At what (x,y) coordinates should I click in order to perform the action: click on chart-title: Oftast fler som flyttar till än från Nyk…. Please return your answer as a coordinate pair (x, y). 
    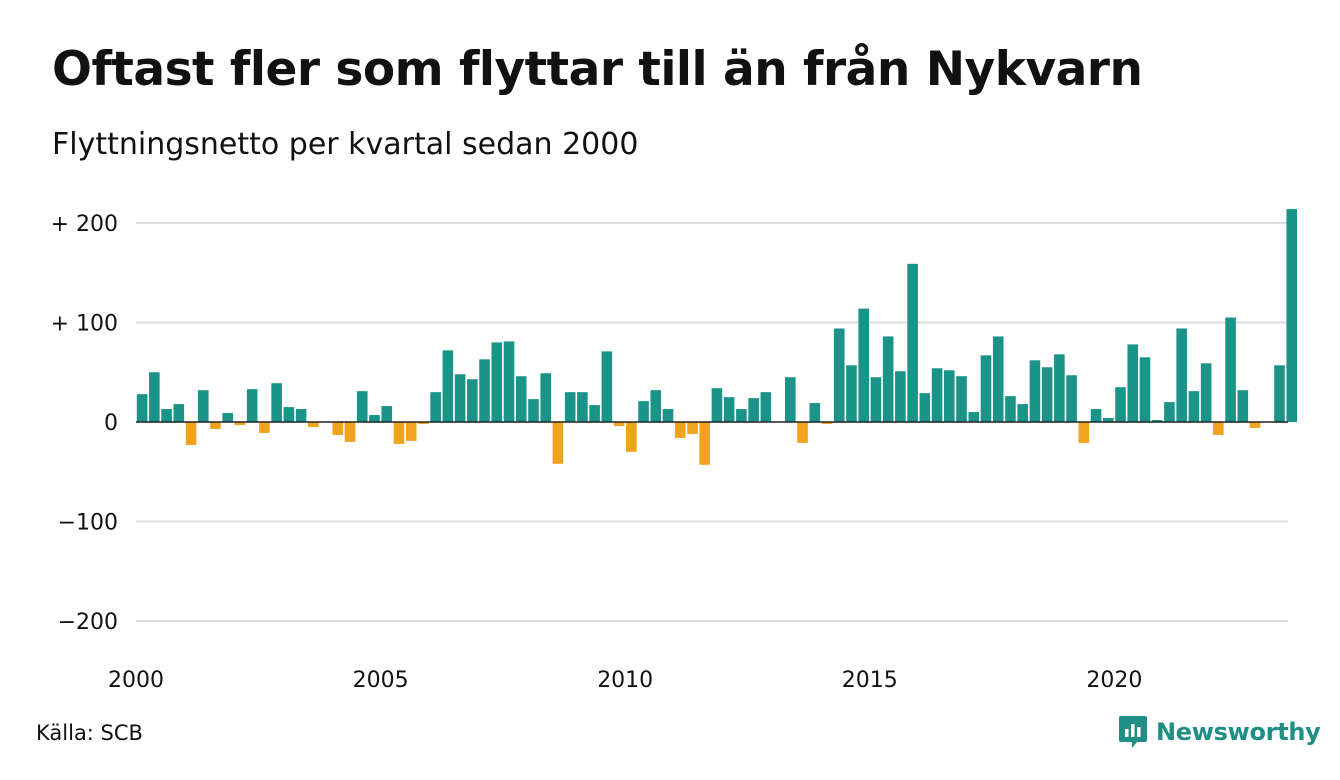
    Looking at the image, I should click on (597, 69).